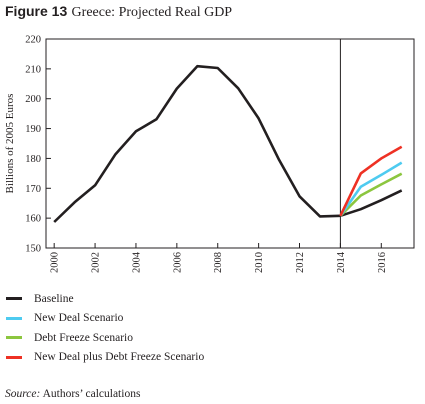 The image size is (425, 404). I want to click on series-line-new-deal-scenario, so click(371, 189).